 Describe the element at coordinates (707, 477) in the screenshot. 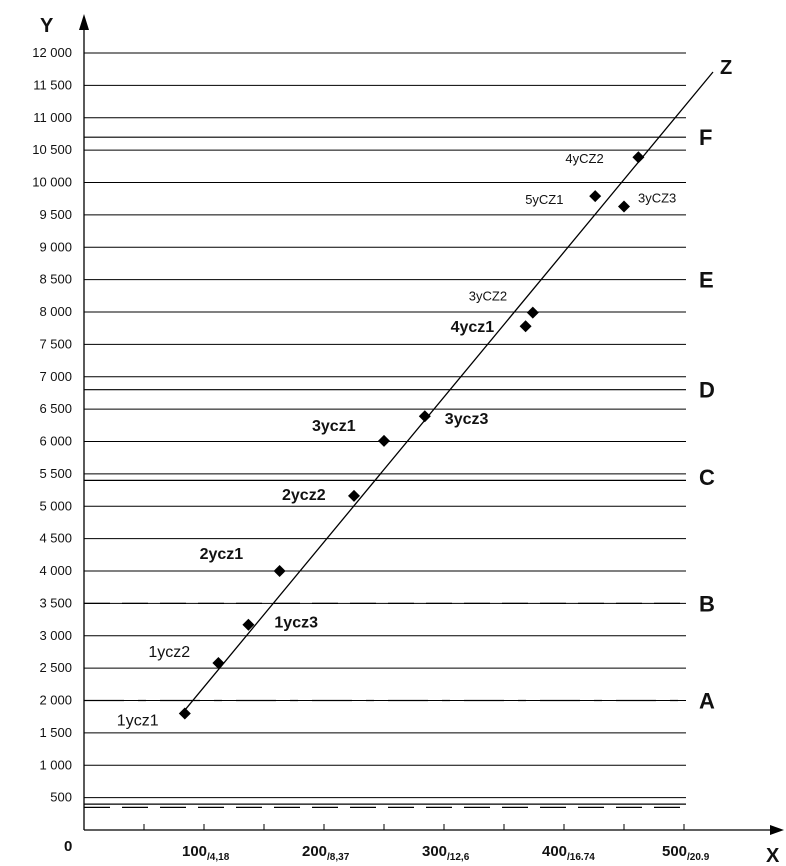

I see `zone-label: C` at that location.